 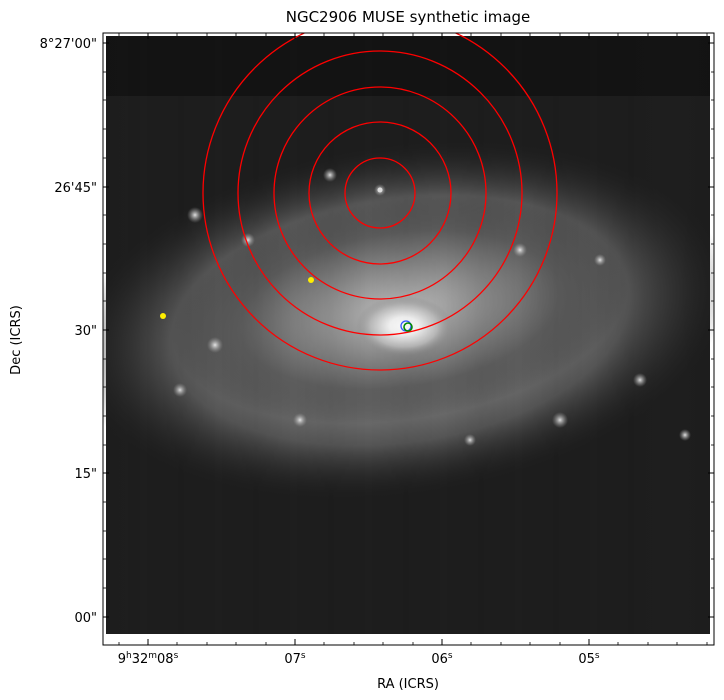 I want to click on y-tick-label: 00", so click(x=85, y=618).